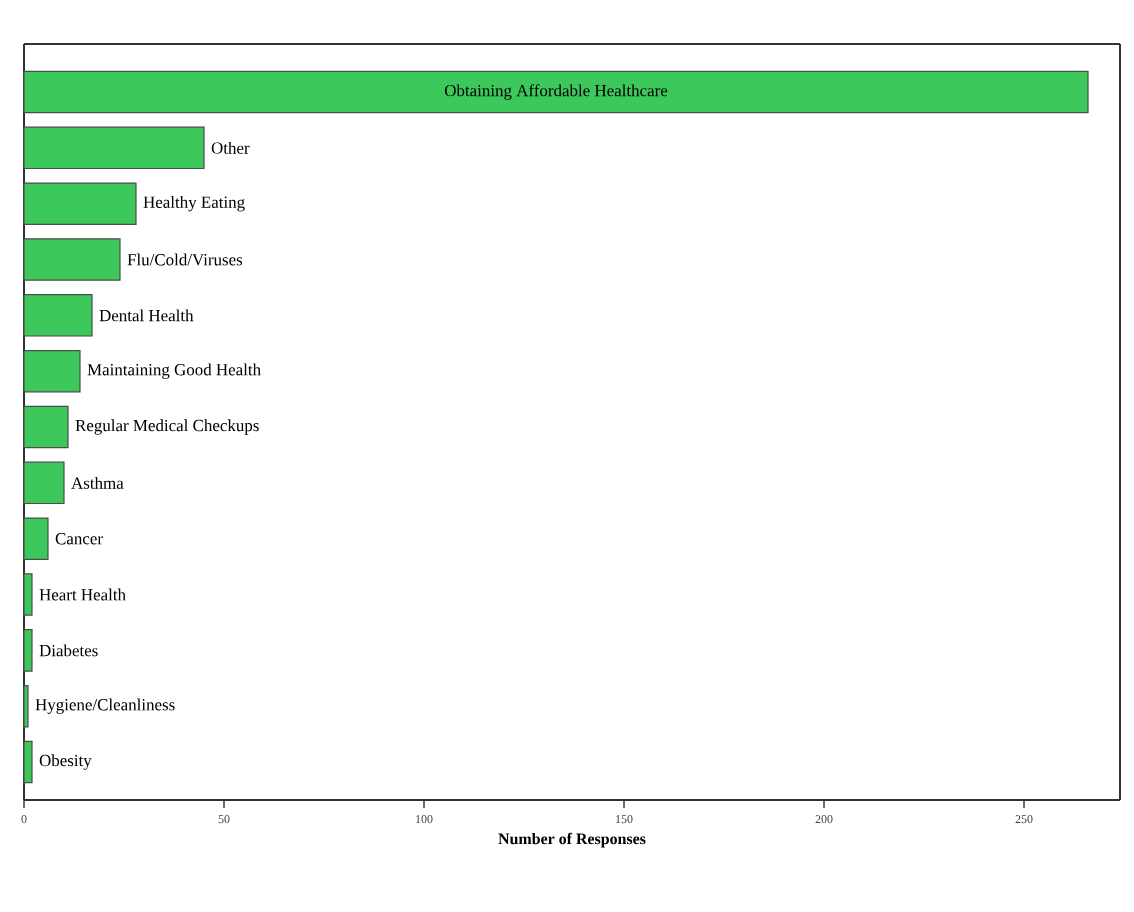 This screenshot has height=912, width=1134. Describe the element at coordinates (146, 315) in the screenshot. I see `y-tick-label: Dental Health` at that location.